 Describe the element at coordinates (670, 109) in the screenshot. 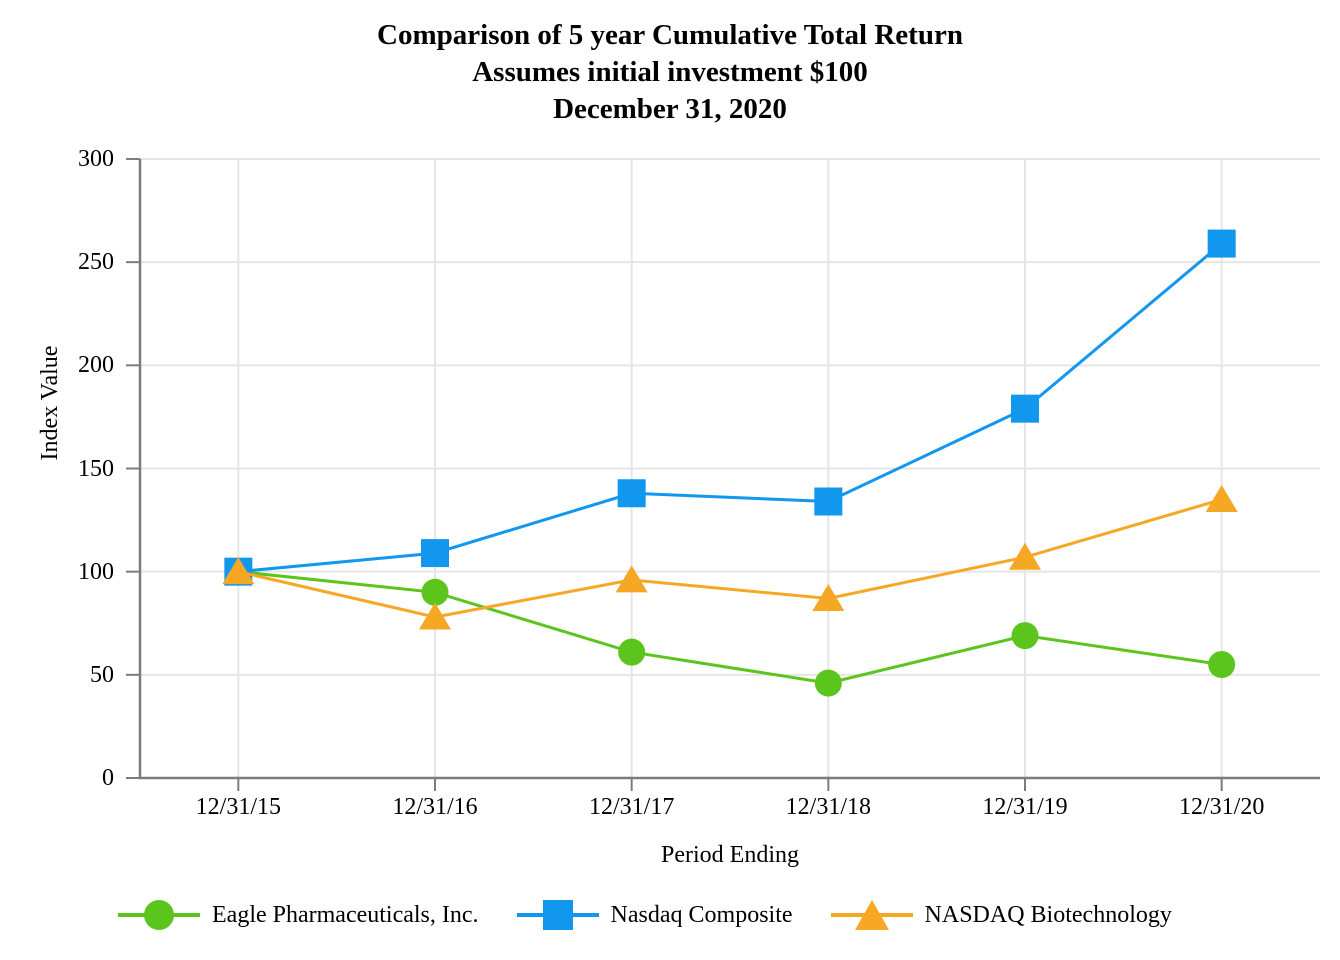

I see `chart-title-line-3: December 31, 2020` at that location.